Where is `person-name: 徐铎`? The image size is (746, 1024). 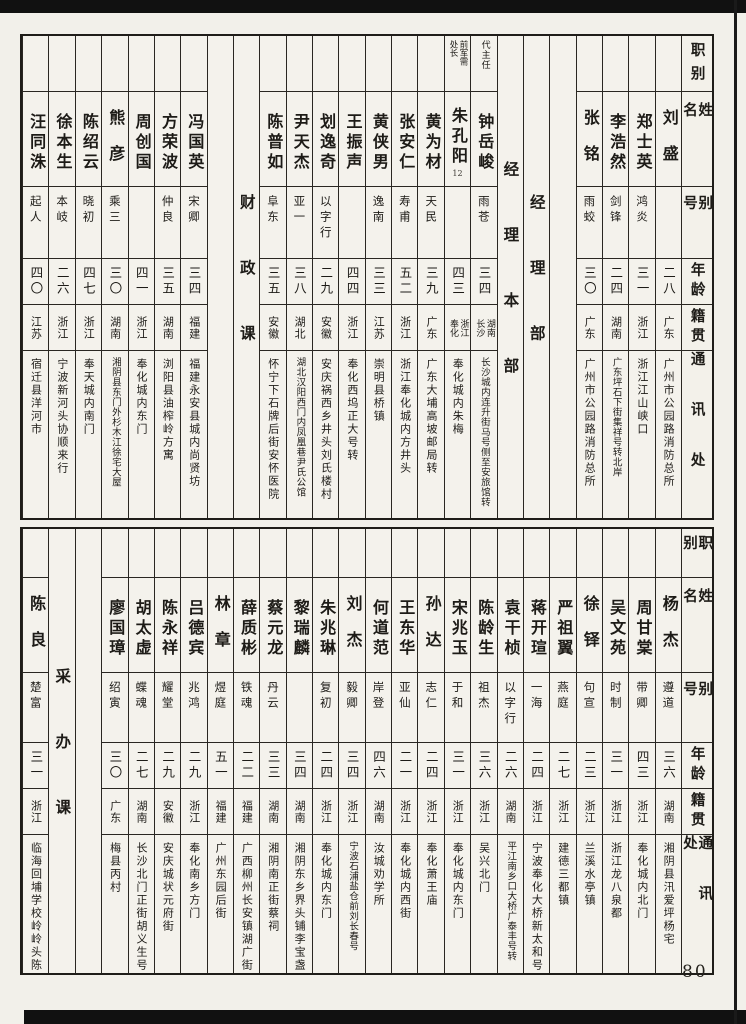 person-name: 徐铎 is located at coordinates (590, 631).